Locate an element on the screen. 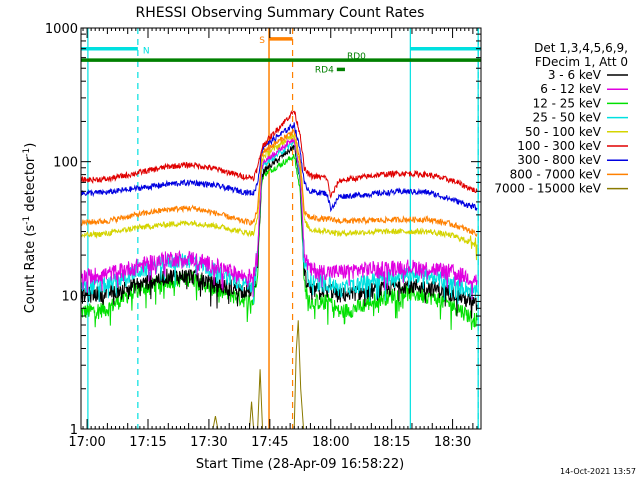 The height and width of the screenshot is (480, 640). footer-date: 14-Oct-2021 13:57 is located at coordinates (598, 471).